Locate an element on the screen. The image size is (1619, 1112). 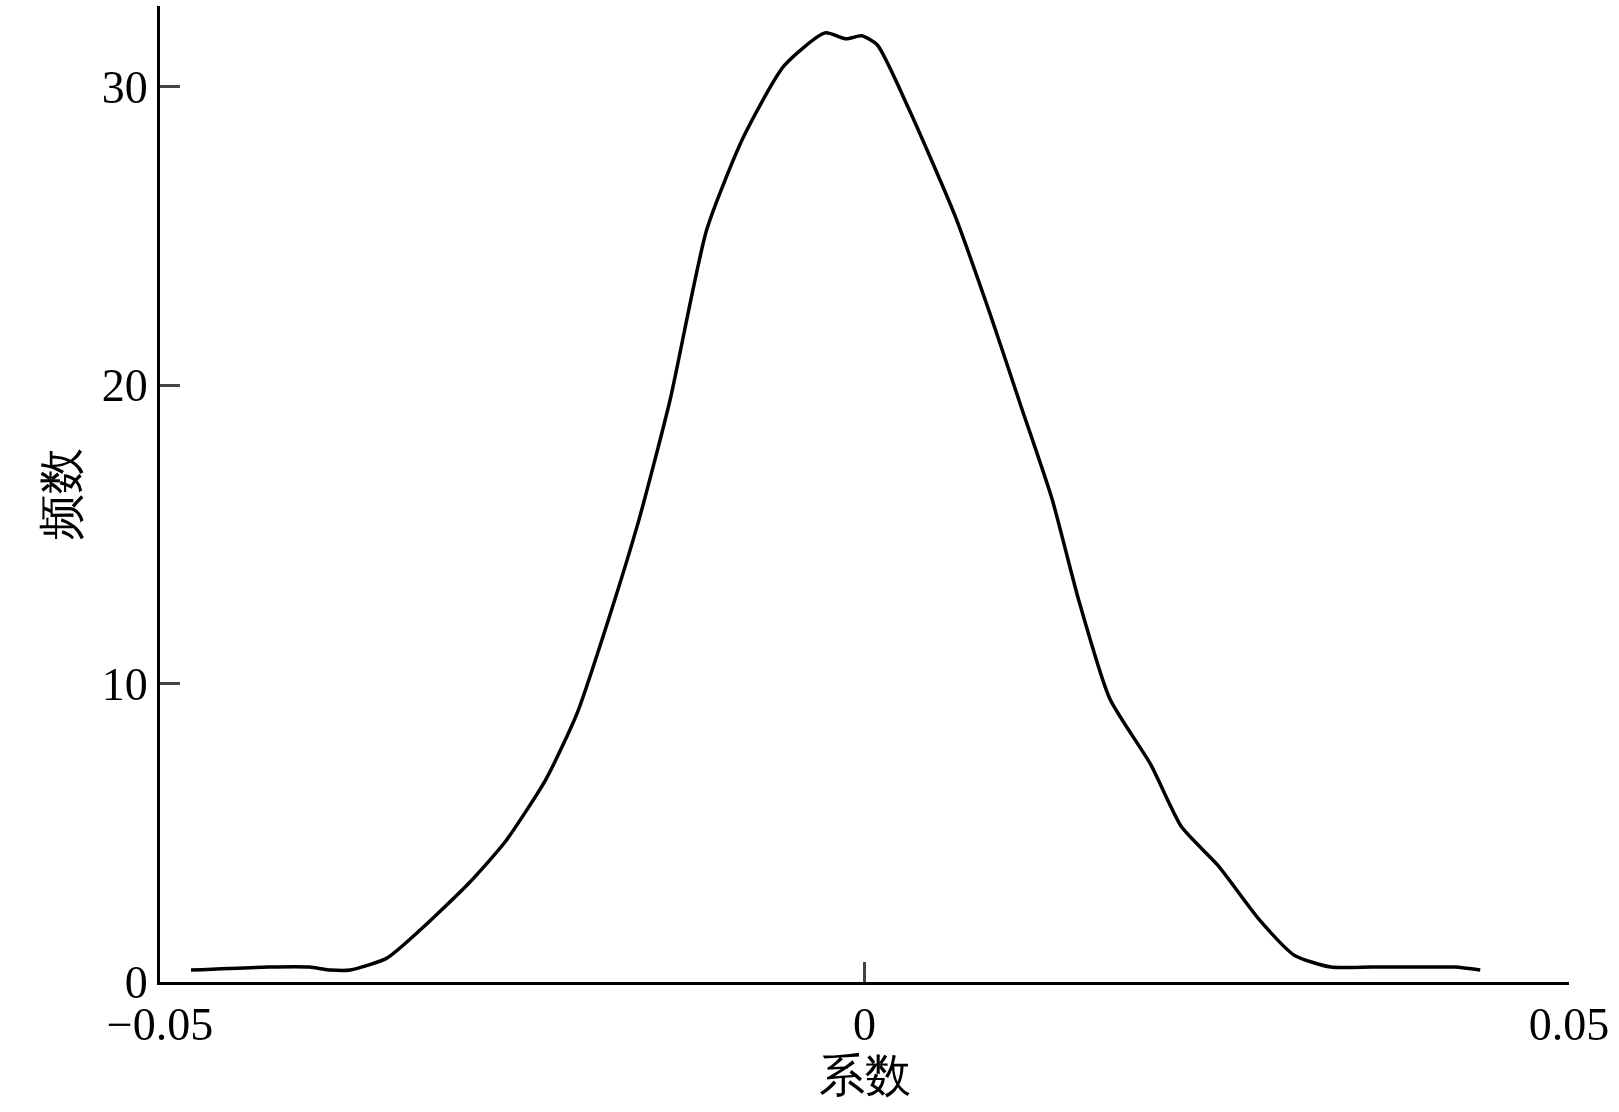
y-tick-label: 30 is located at coordinates (124, 87).